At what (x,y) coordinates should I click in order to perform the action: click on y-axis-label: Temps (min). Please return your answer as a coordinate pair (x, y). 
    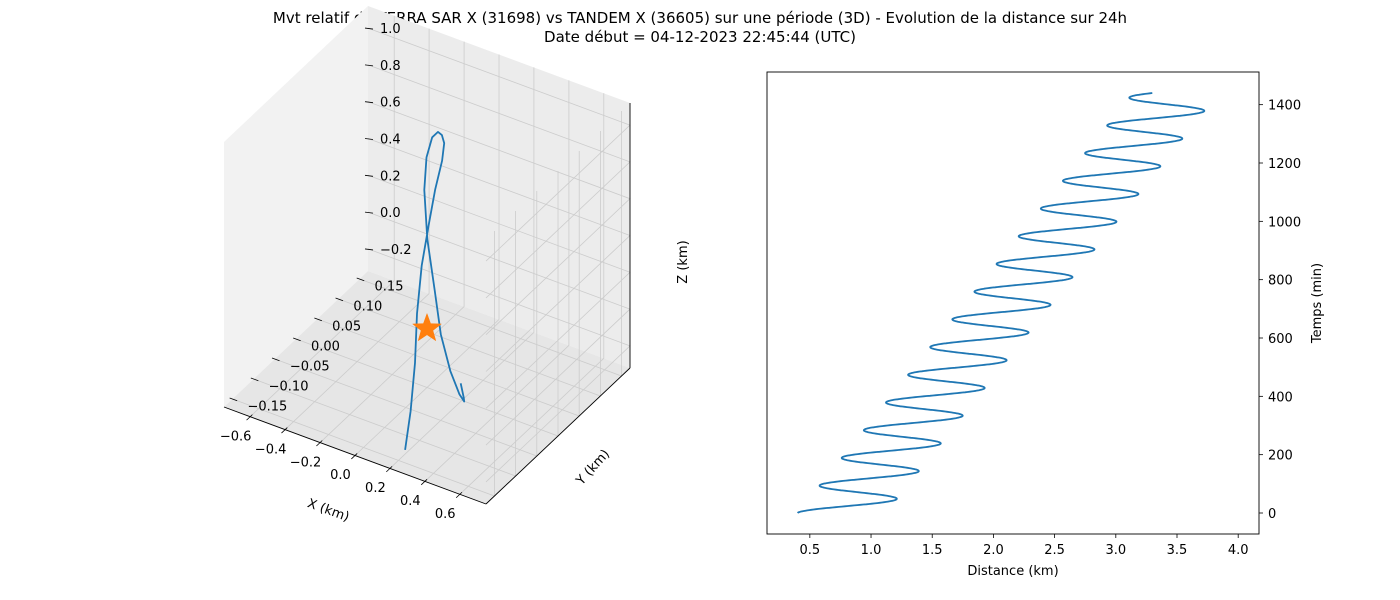
    Looking at the image, I should click on (1317, 303).